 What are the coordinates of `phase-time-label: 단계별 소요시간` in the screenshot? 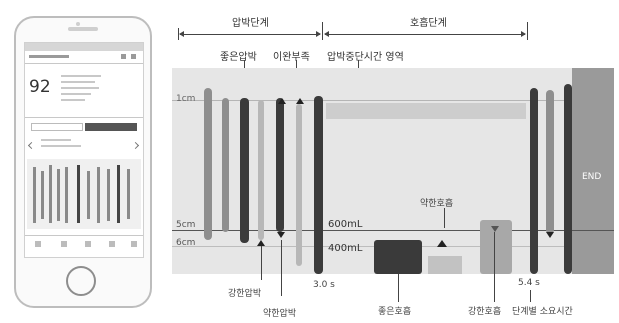 It's located at (542, 312).